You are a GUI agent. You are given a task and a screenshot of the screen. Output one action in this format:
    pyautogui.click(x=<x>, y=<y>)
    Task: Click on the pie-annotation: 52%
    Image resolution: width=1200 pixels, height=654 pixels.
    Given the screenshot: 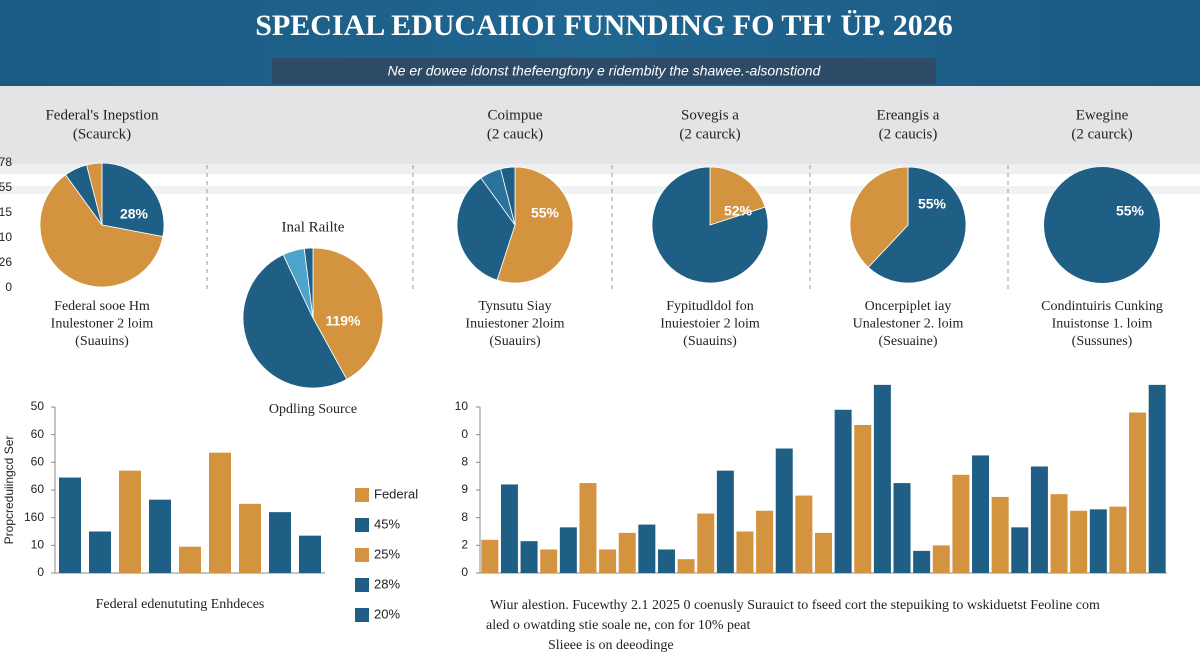 What is the action you would take?
    pyautogui.click(x=738, y=211)
    